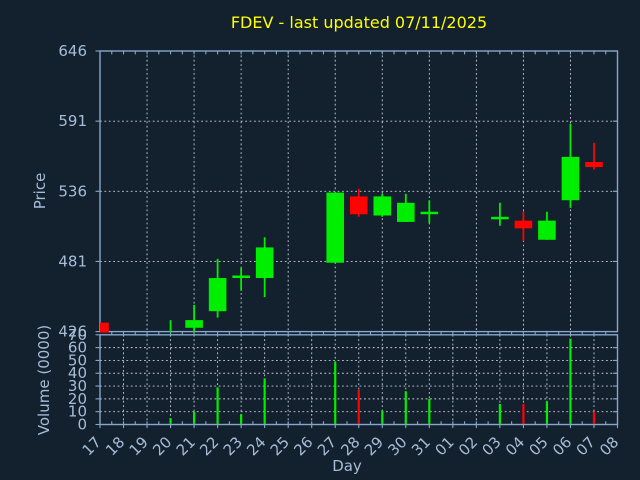  Describe the element at coordinates (347, 466) in the screenshot. I see `day-axis-title: Day` at that location.